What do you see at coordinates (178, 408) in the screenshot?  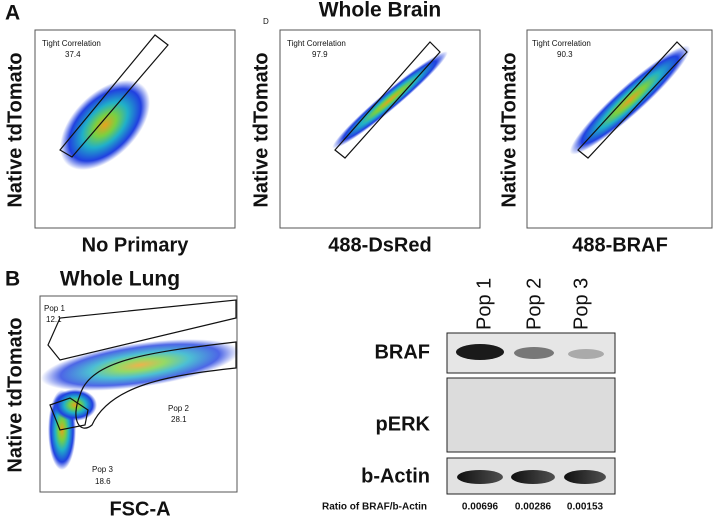 I see `gate-name: Pop 2` at bounding box center [178, 408].